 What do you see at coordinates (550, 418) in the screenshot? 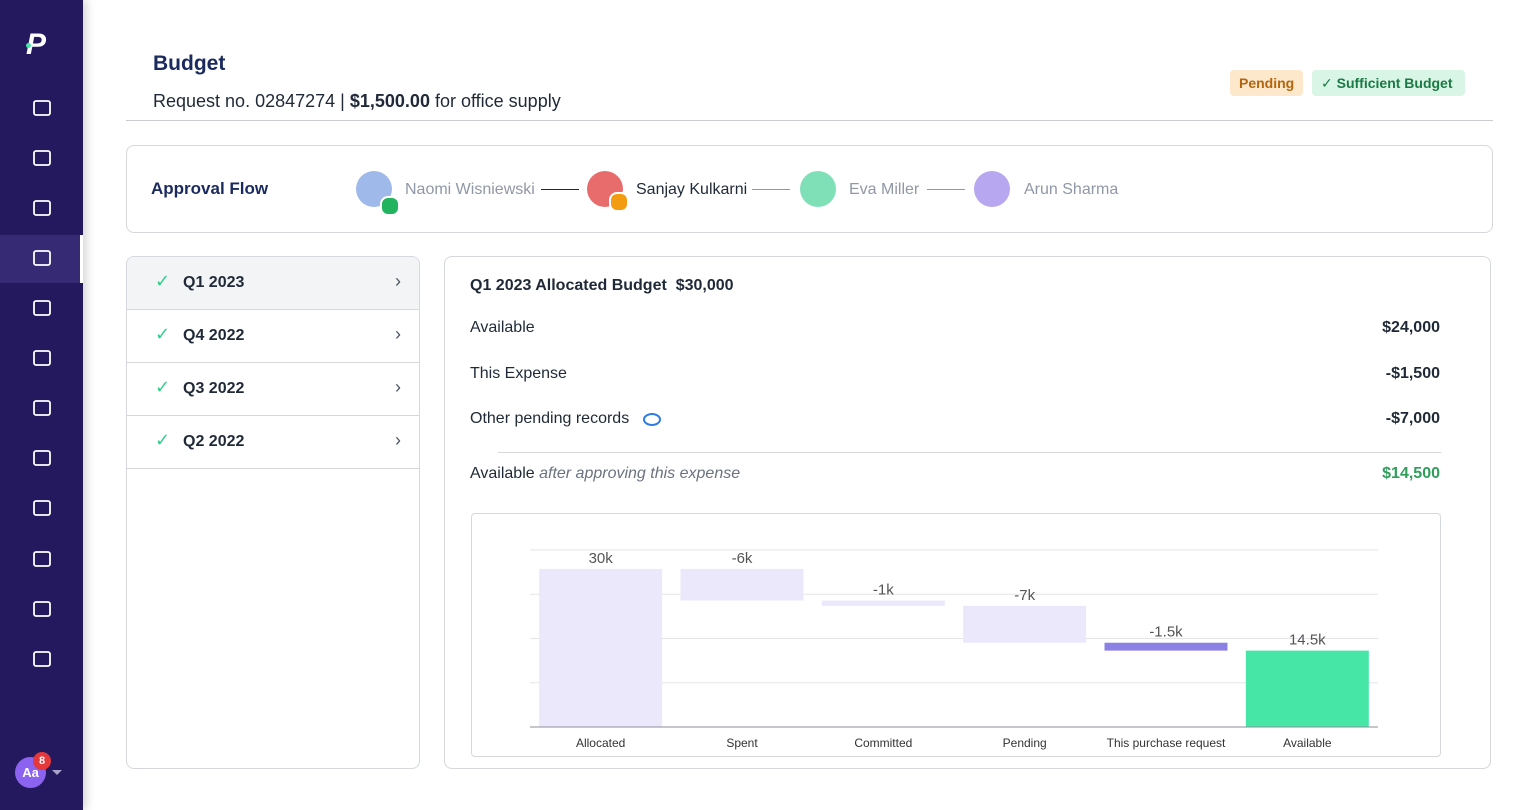
I see `row-label: Other pending records` at bounding box center [550, 418].